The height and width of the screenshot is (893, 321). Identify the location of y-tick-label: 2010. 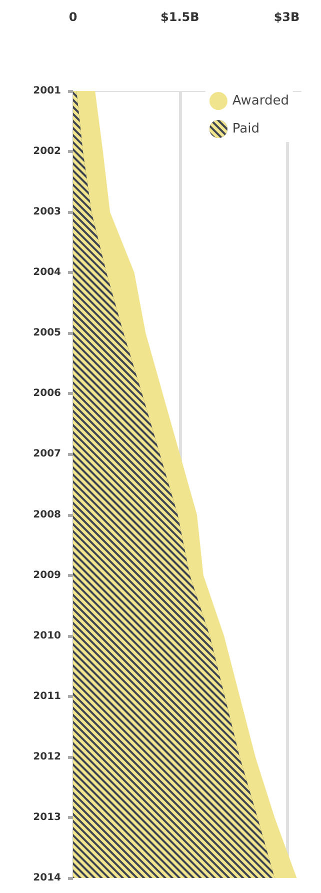
(47, 636).